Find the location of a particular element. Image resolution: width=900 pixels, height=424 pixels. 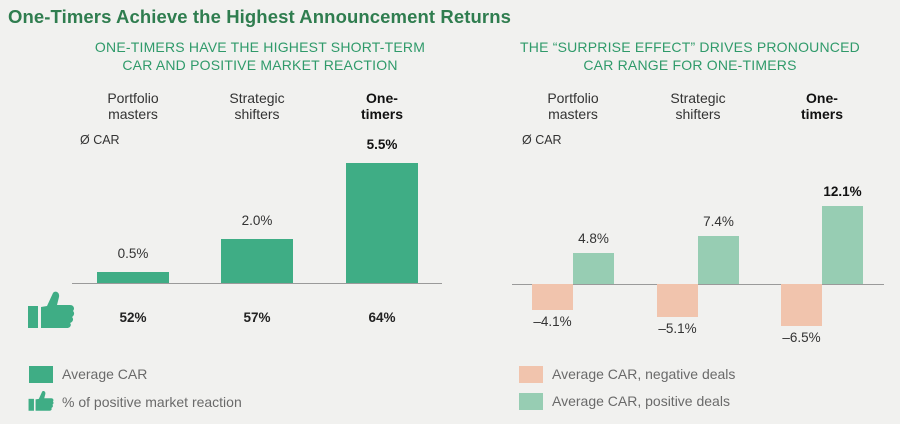

legend-label-positive-reaction: % of positive market reaction is located at coordinates (152, 402).